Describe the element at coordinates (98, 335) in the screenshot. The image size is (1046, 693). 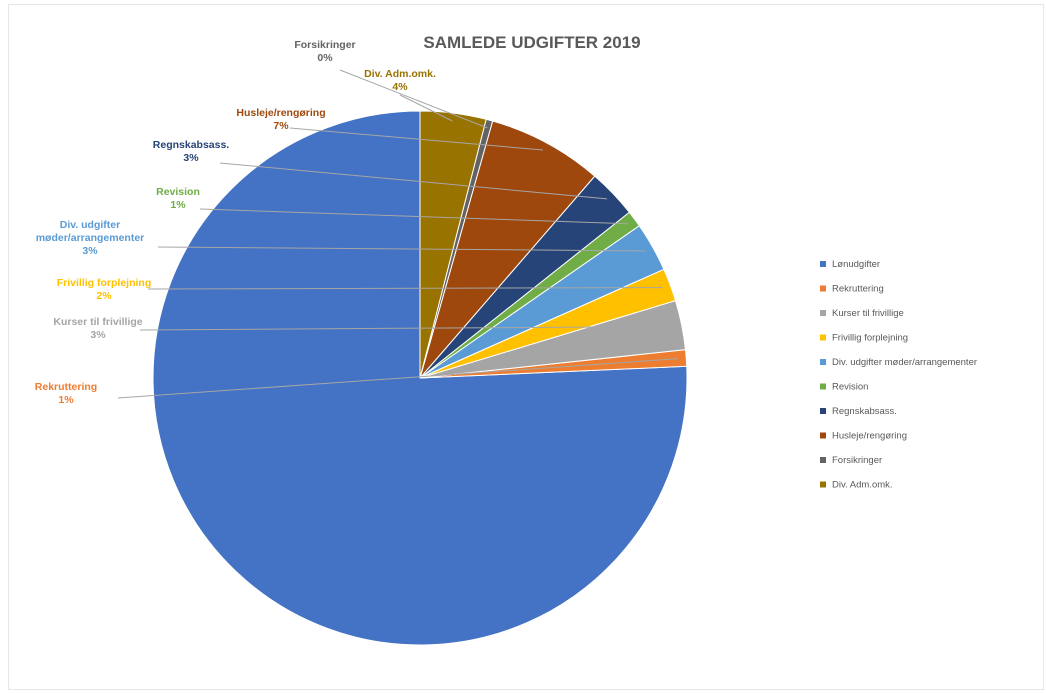
I see `data-label-value-kurser-til-frivillige: 3%` at that location.